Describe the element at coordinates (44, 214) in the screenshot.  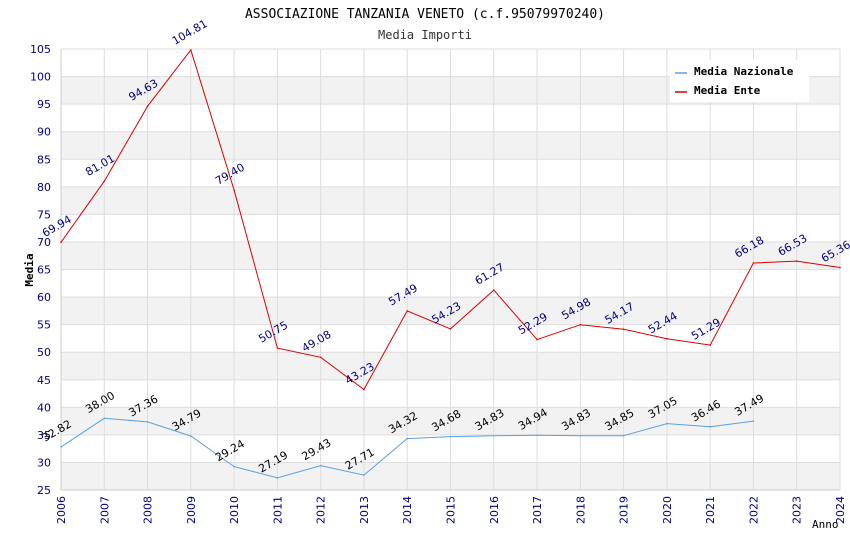
I see `y-tick-label: 75` at that location.